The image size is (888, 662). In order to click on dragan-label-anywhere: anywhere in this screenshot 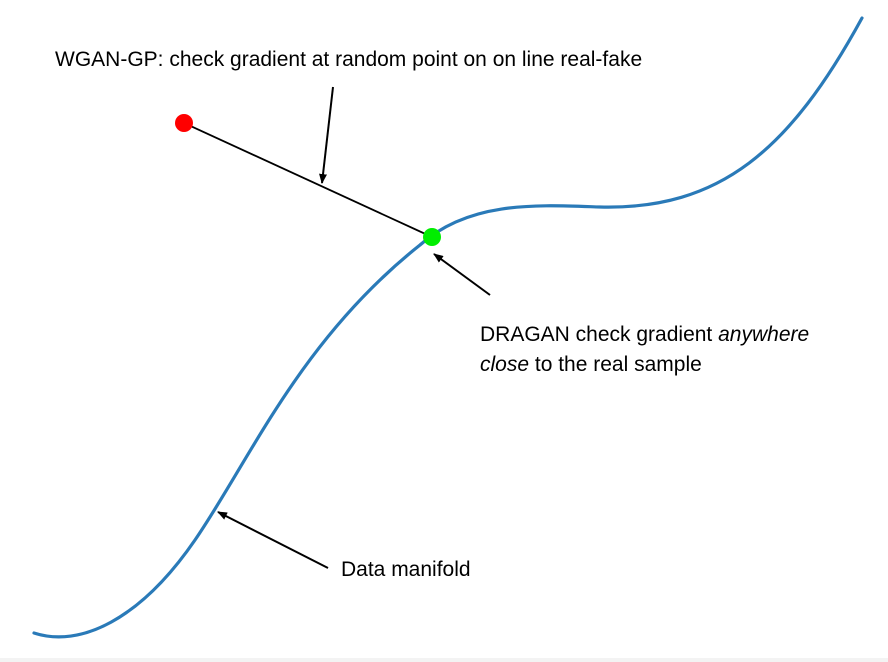, I will do `click(764, 334)`.